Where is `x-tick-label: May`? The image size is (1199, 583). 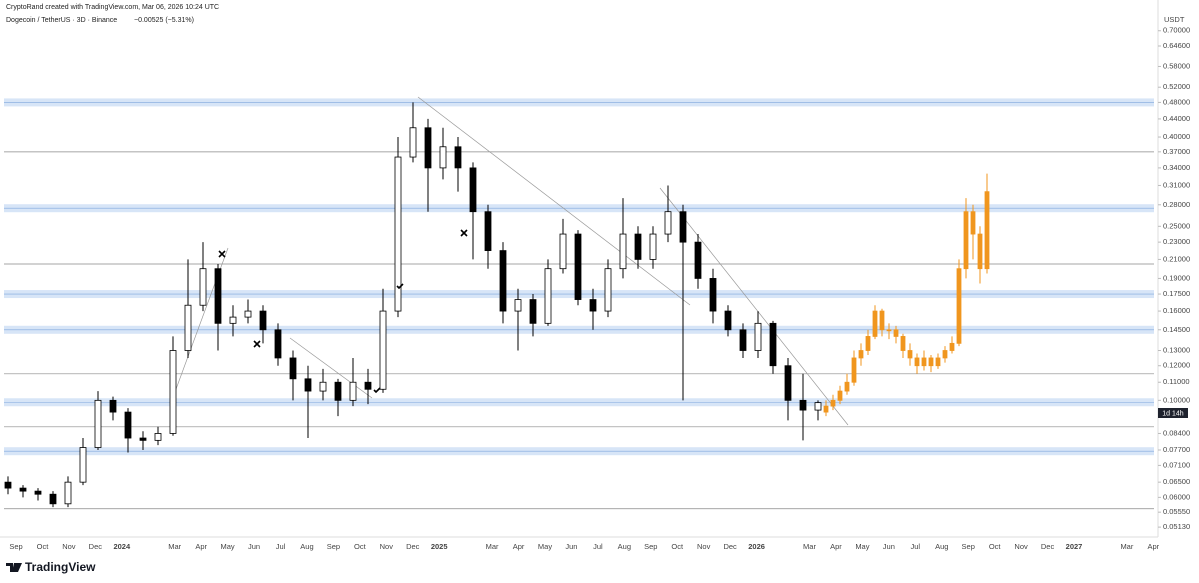 x-tick-label: May is located at coordinates (545, 546).